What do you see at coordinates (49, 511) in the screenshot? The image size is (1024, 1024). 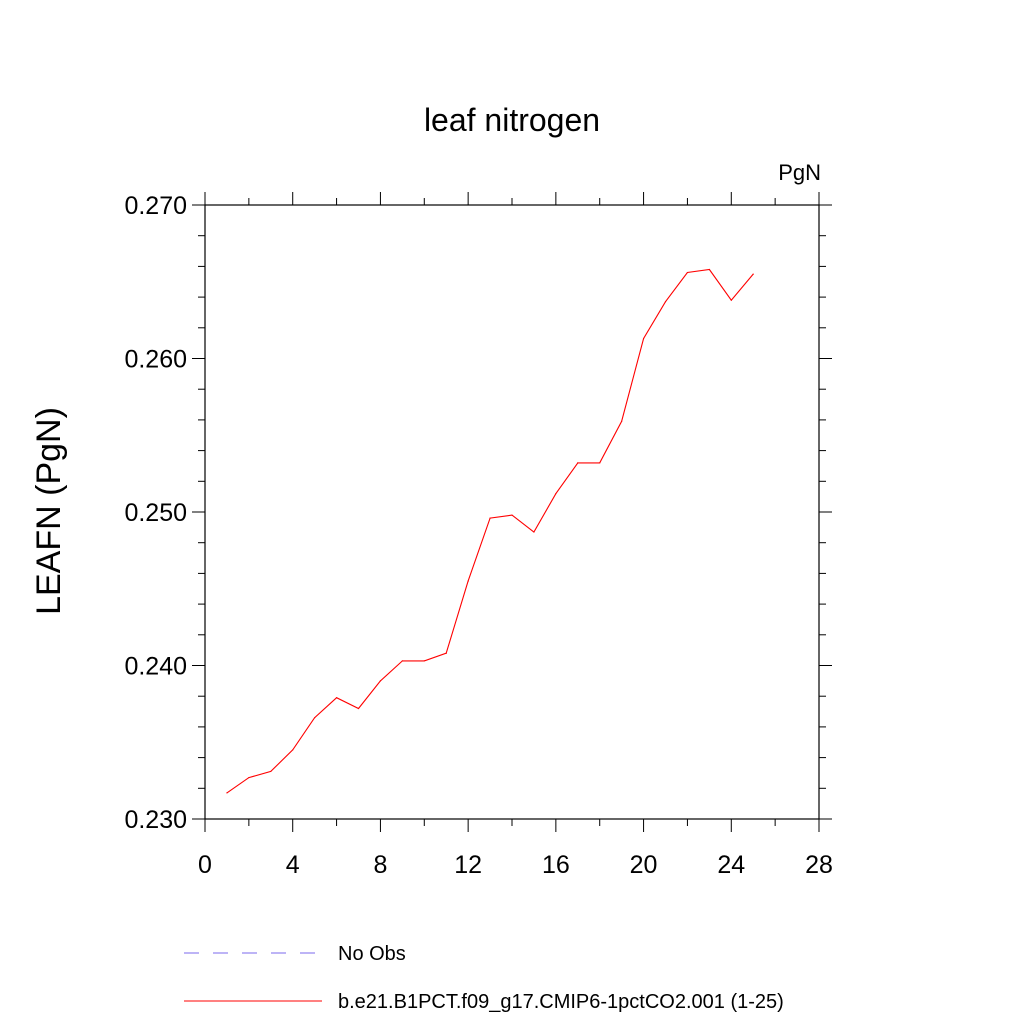 I see `y-axis-label: LEAFN (PgN)` at bounding box center [49, 511].